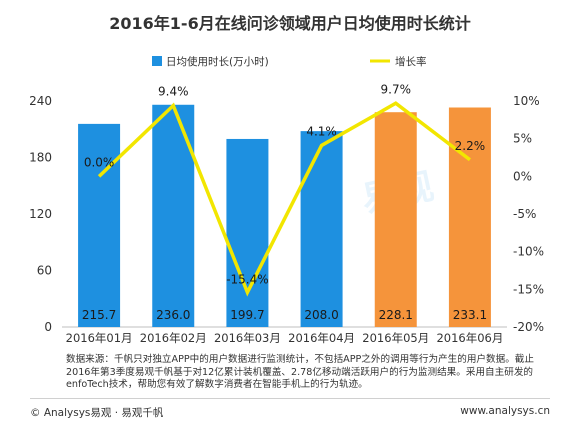  Describe the element at coordinates (247, 315) in the screenshot. I see `bar-value-label: 199.7` at that location.